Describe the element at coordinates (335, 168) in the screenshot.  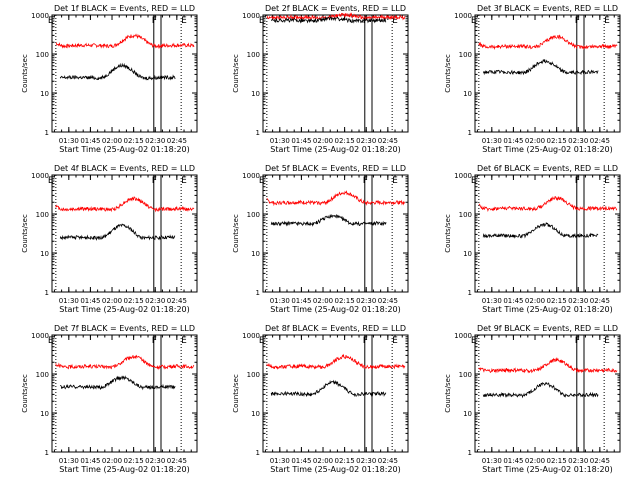
I see `panel-title: Det 5f BLACK = Events, RED = LLD` at that location.